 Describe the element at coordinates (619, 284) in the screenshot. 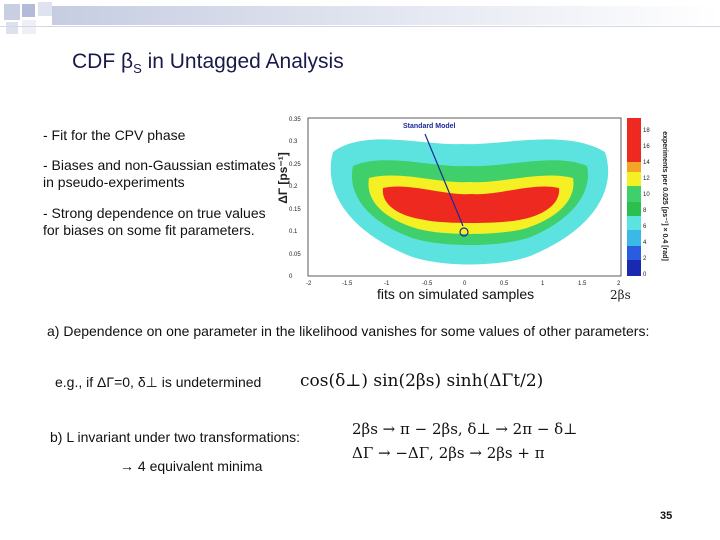

I see `x-tick: 2` at that location.